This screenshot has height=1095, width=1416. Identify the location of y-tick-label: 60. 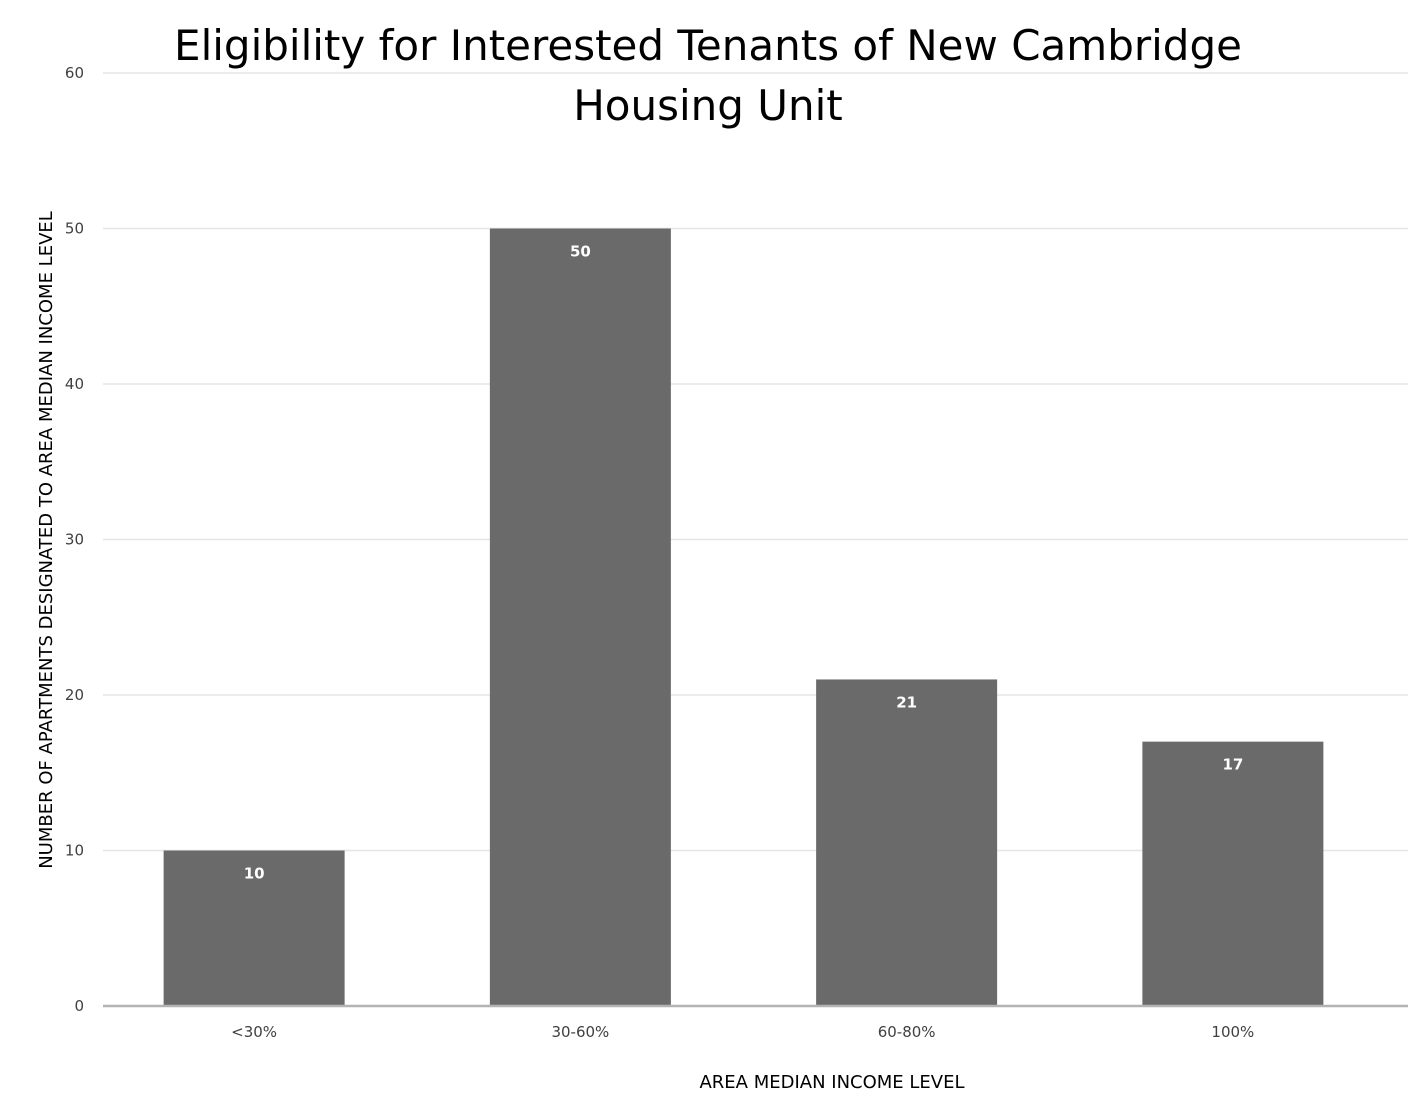
(74, 73).